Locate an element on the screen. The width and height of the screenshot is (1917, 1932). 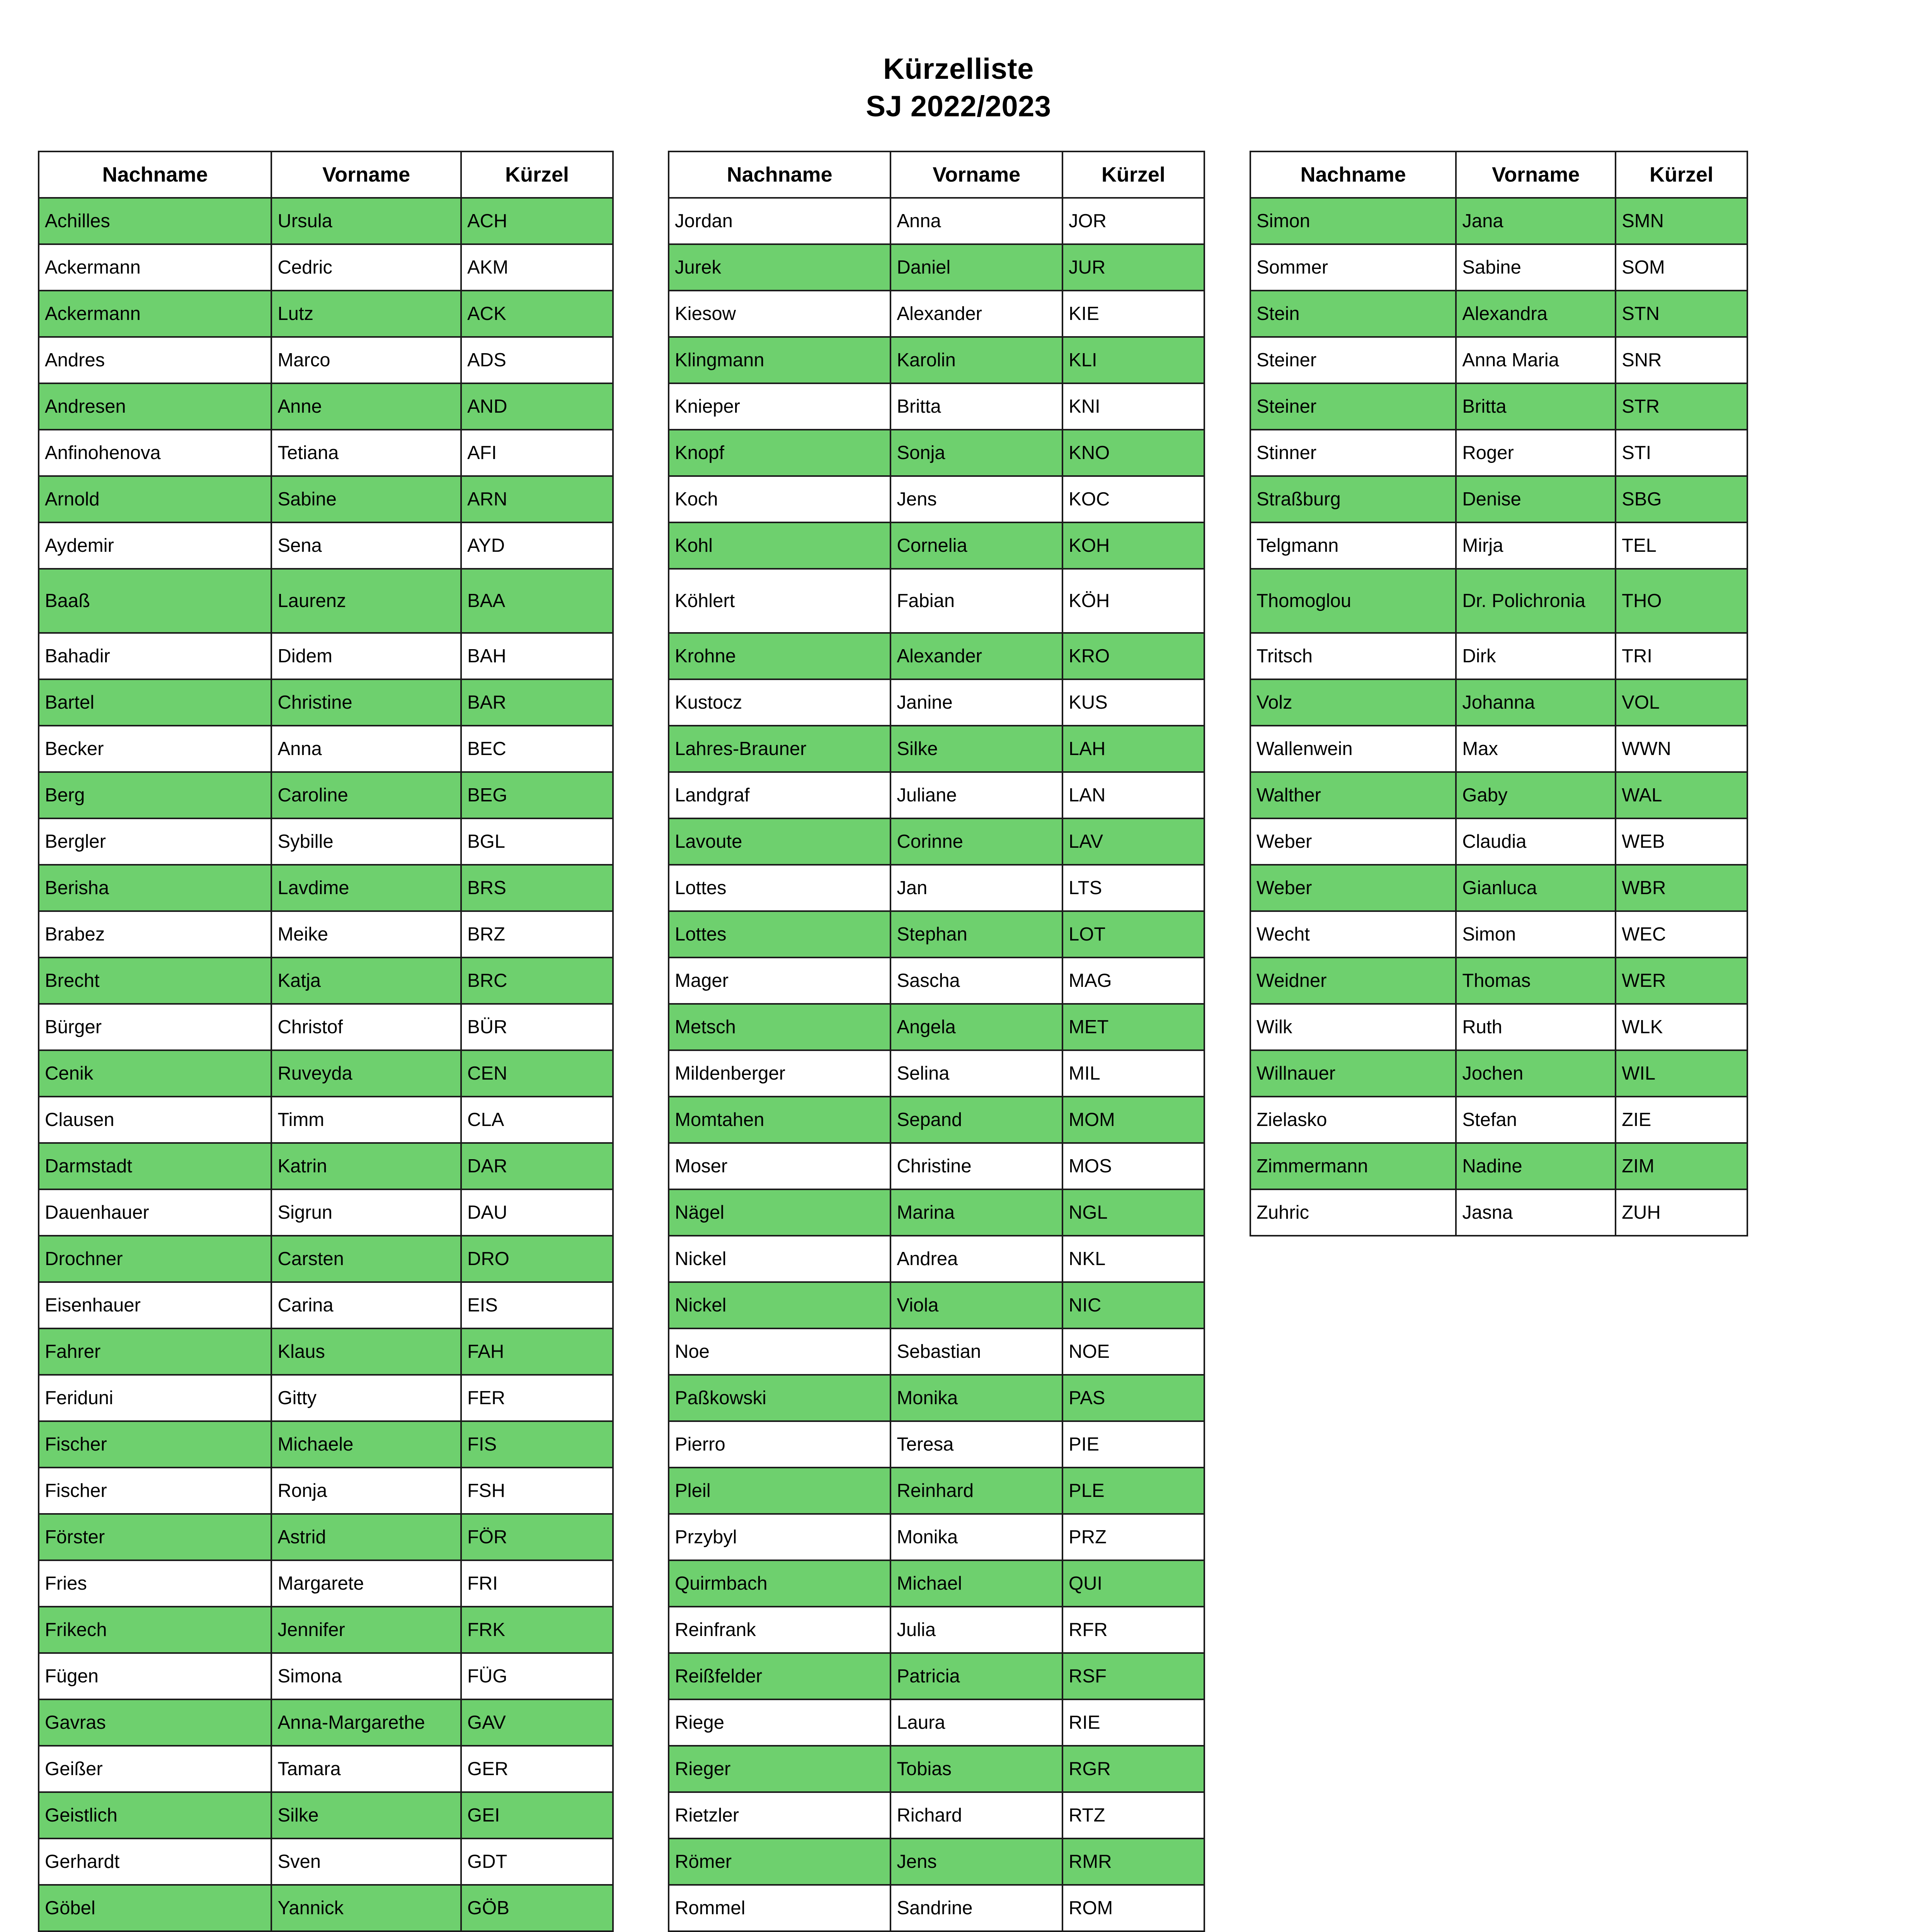
cell-kuerzel: WAL is located at coordinates (1681, 795).